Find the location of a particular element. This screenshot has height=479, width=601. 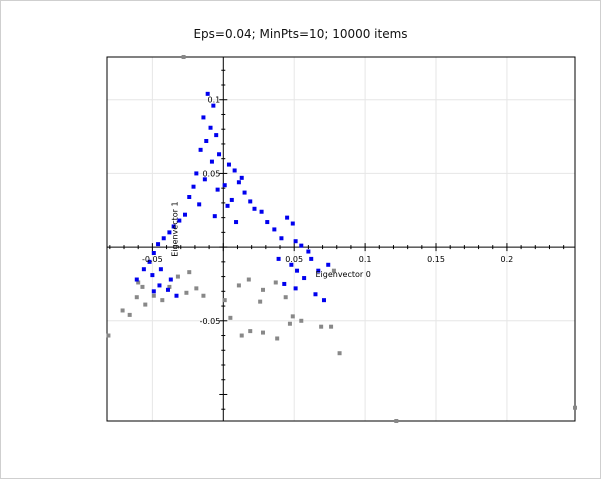

cluster-series is located at coordinates (232, 197).